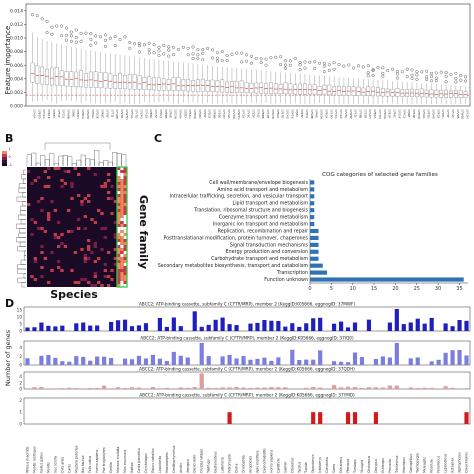  What do you see at coordinates (361, 113) in the screenshot?
I see `panel-a-xtick-label: 37Y9B` at bounding box center [361, 113].